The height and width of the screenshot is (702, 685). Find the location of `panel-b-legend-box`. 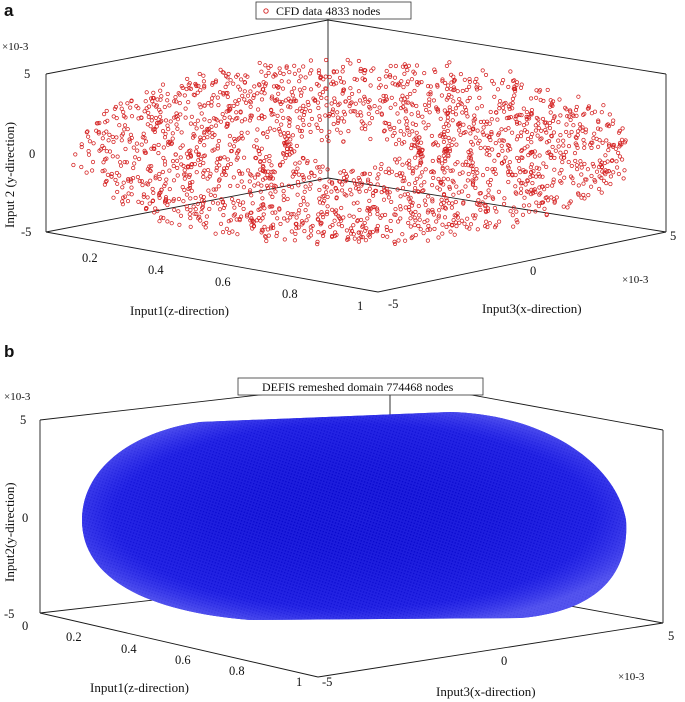

panel-b-legend-box is located at coordinates (360, 386).